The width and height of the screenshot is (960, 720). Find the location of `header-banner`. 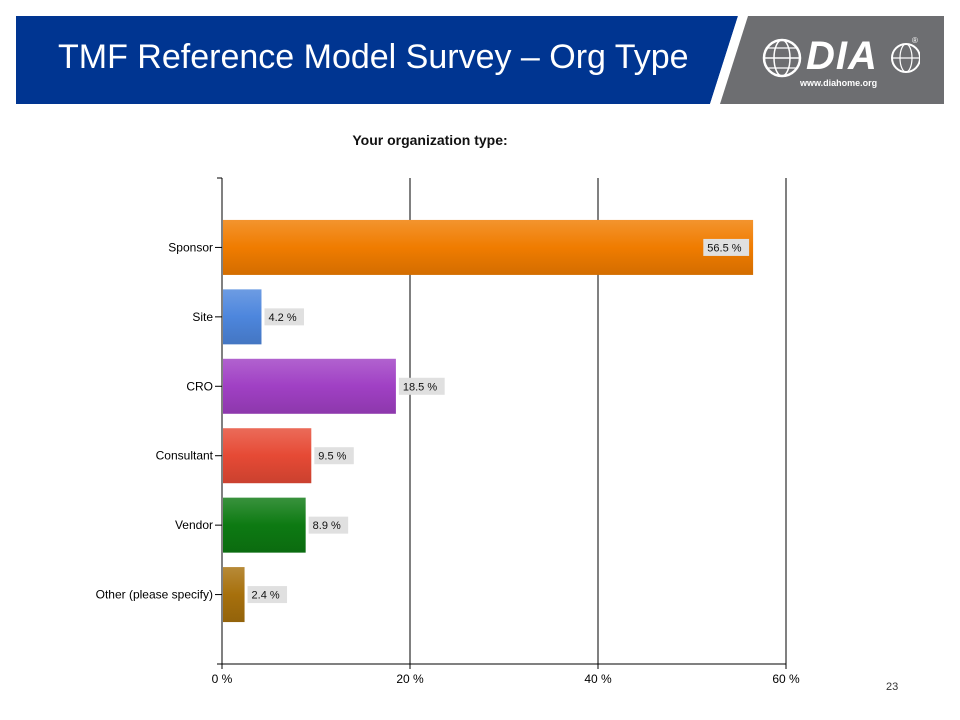

header-banner is located at coordinates (480, 60).